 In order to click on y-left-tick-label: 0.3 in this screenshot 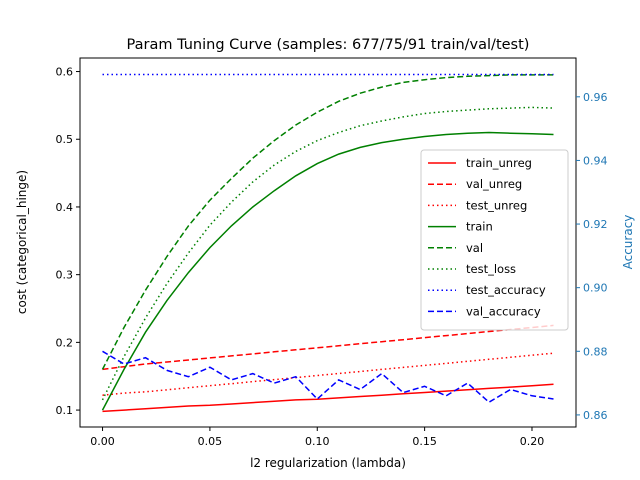, I will do `click(65, 275)`.